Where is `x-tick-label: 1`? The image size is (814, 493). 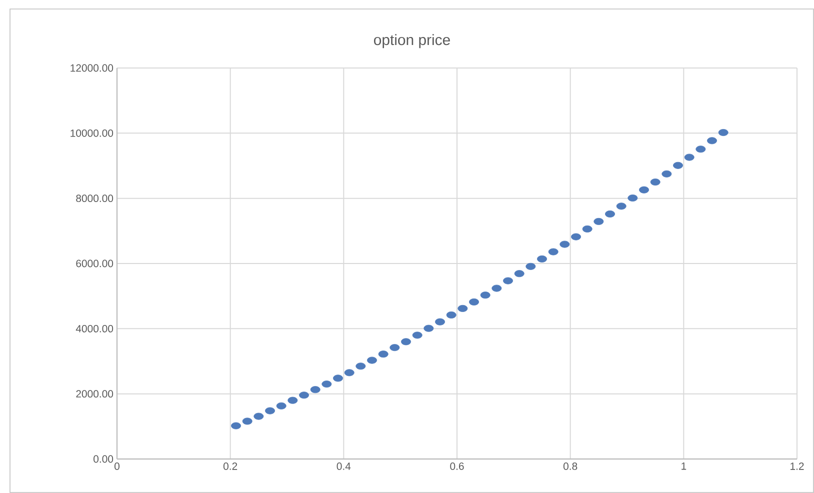
x-tick-label: 1 is located at coordinates (684, 466).